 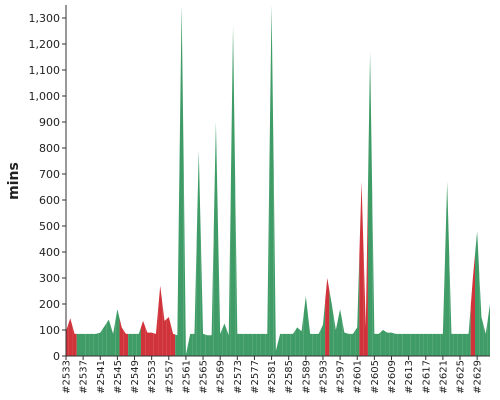 I want to click on x-tick-label: #2541, so click(x=101, y=377).